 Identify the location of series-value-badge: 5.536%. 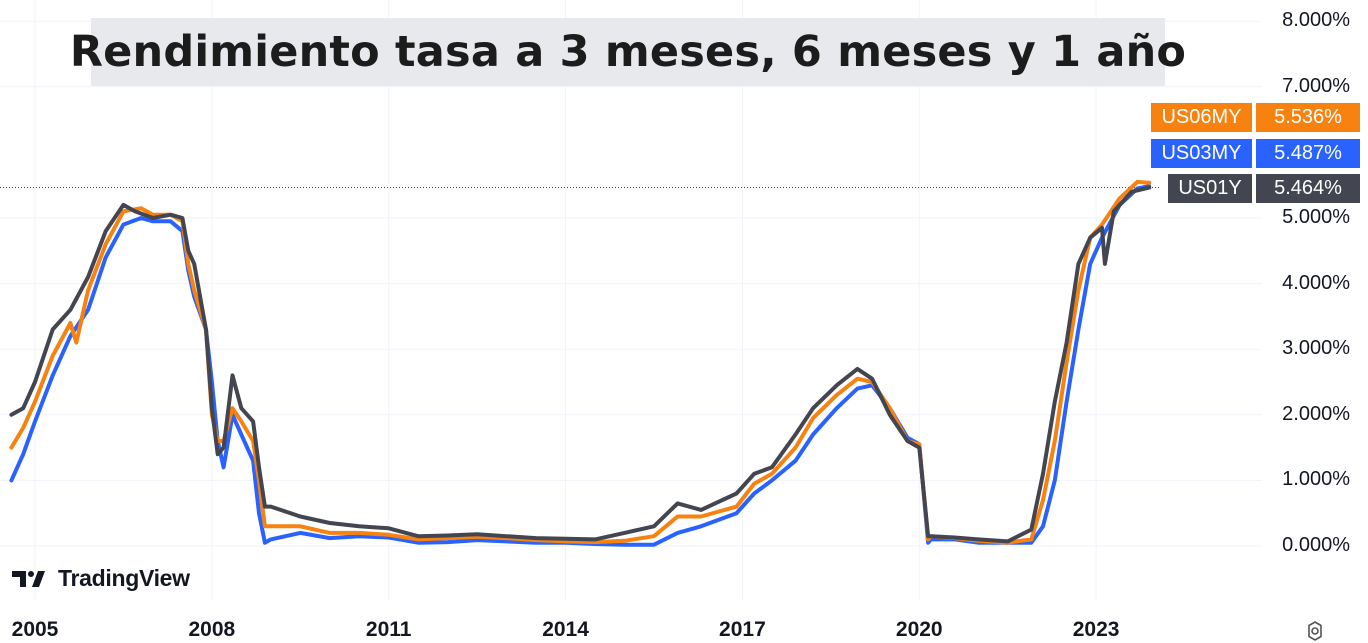
(1308, 117).